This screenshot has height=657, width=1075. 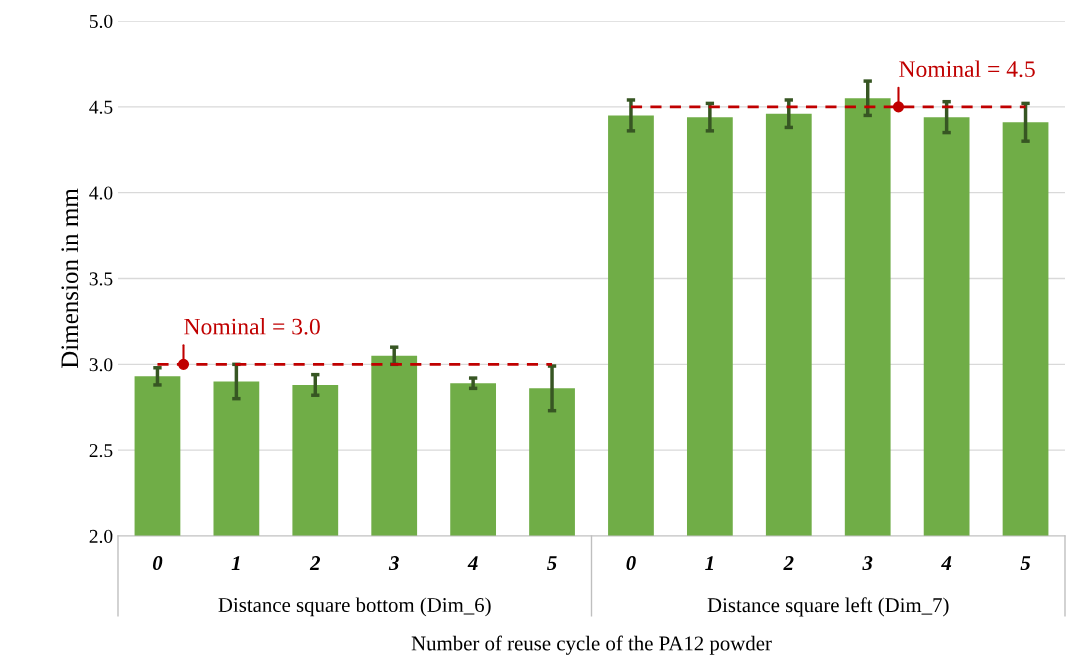 What do you see at coordinates (828, 607) in the screenshot?
I see `text: Distance square left (Dim_7)` at bounding box center [828, 607].